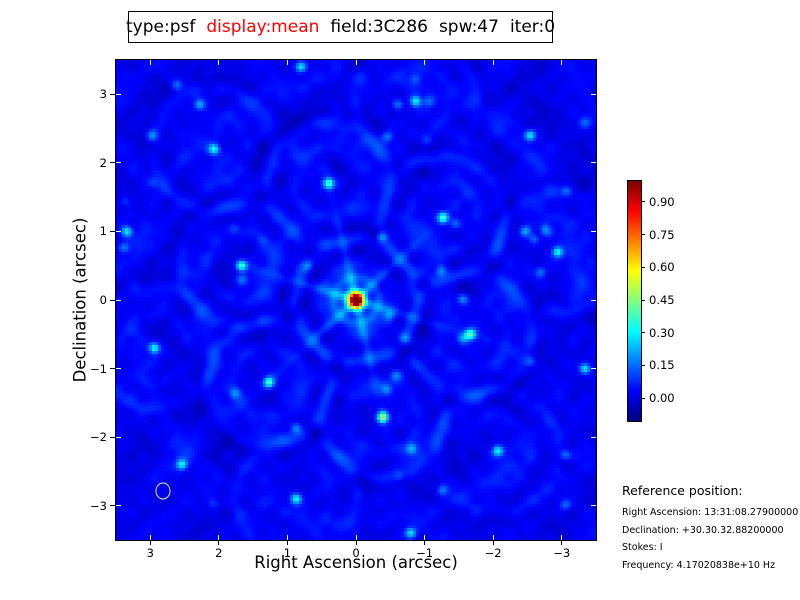  I want to click on x-tick-label: 3, so click(150, 553).